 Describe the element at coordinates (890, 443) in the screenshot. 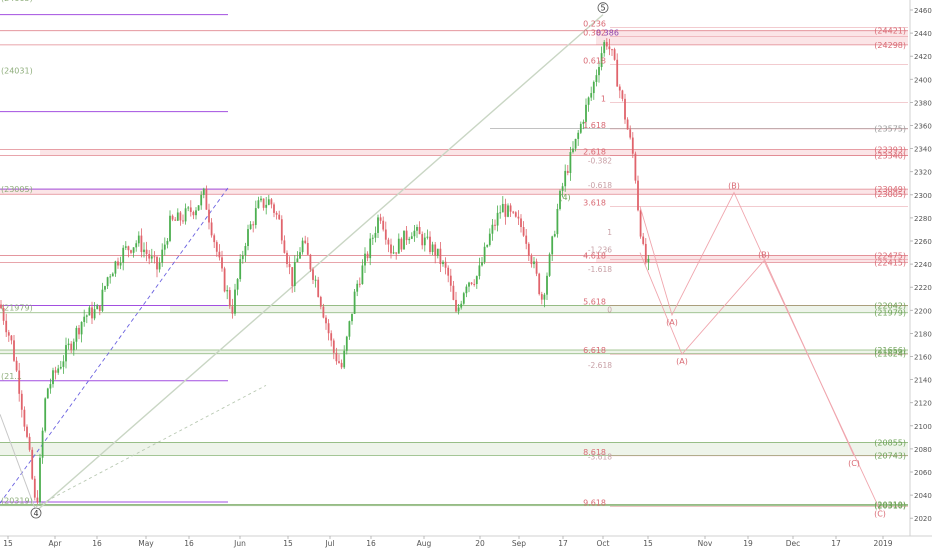

I see `price-level-label: (20855)` at that location.